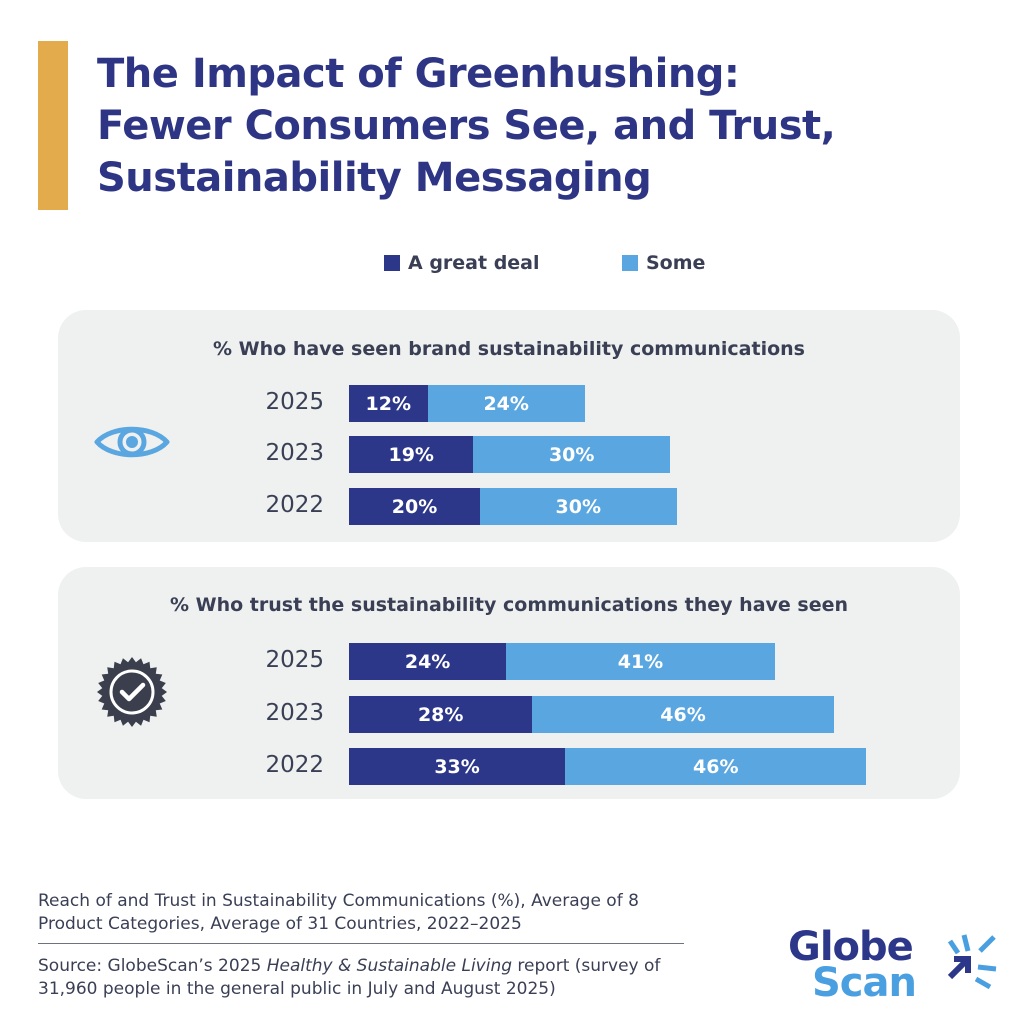  What do you see at coordinates (374, 178) in the screenshot?
I see `title-line-3: Sustainability Messaging` at bounding box center [374, 178].